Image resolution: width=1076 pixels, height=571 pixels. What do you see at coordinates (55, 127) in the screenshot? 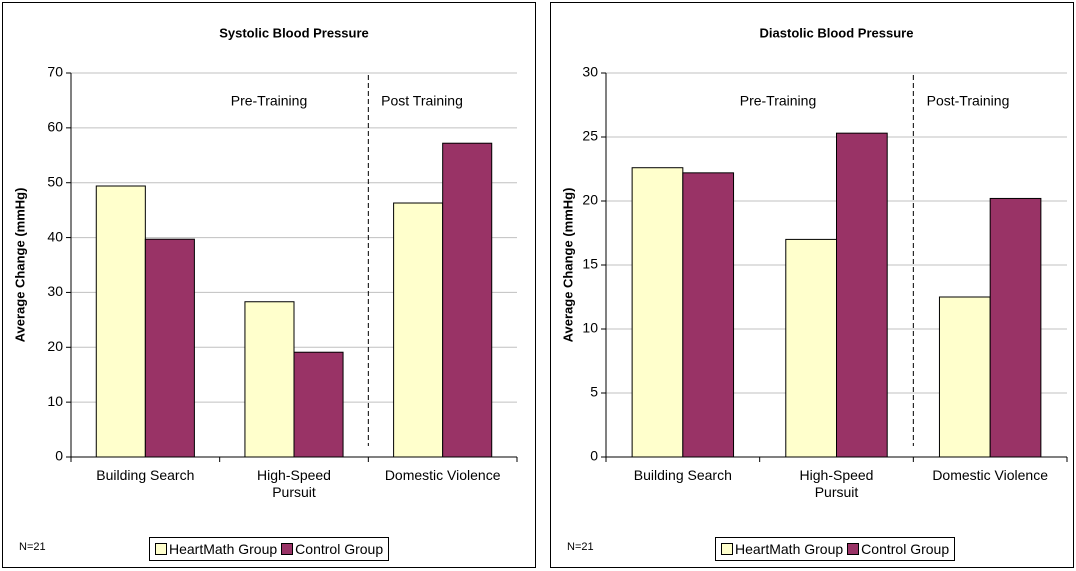
I see `y-tick-label: 60` at bounding box center [55, 127].